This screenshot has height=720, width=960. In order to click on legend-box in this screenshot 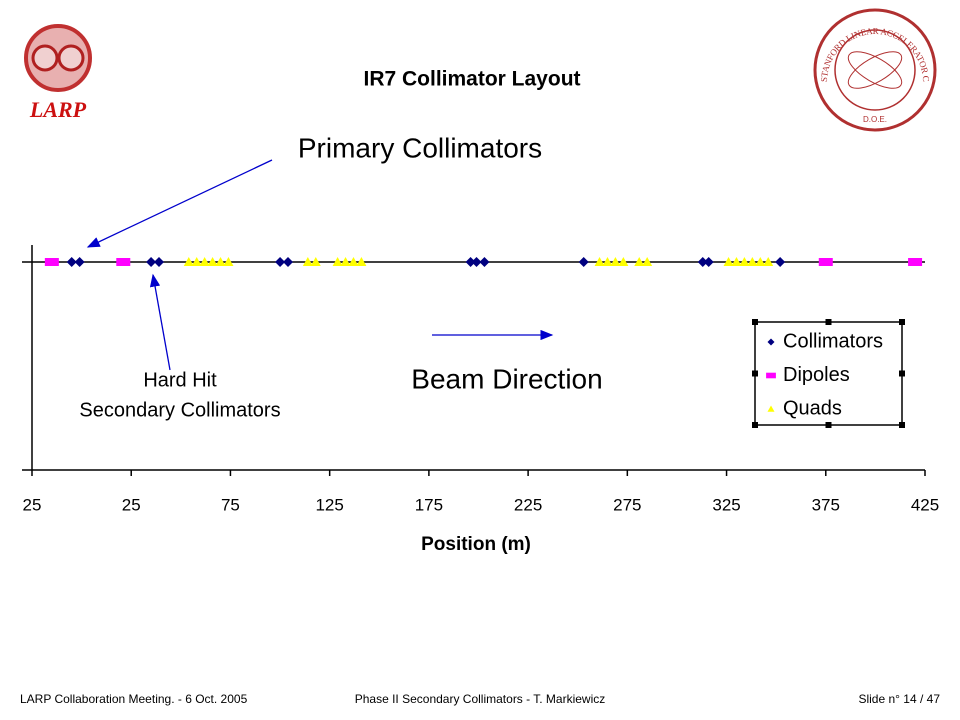, I will do `click(828, 373)`.